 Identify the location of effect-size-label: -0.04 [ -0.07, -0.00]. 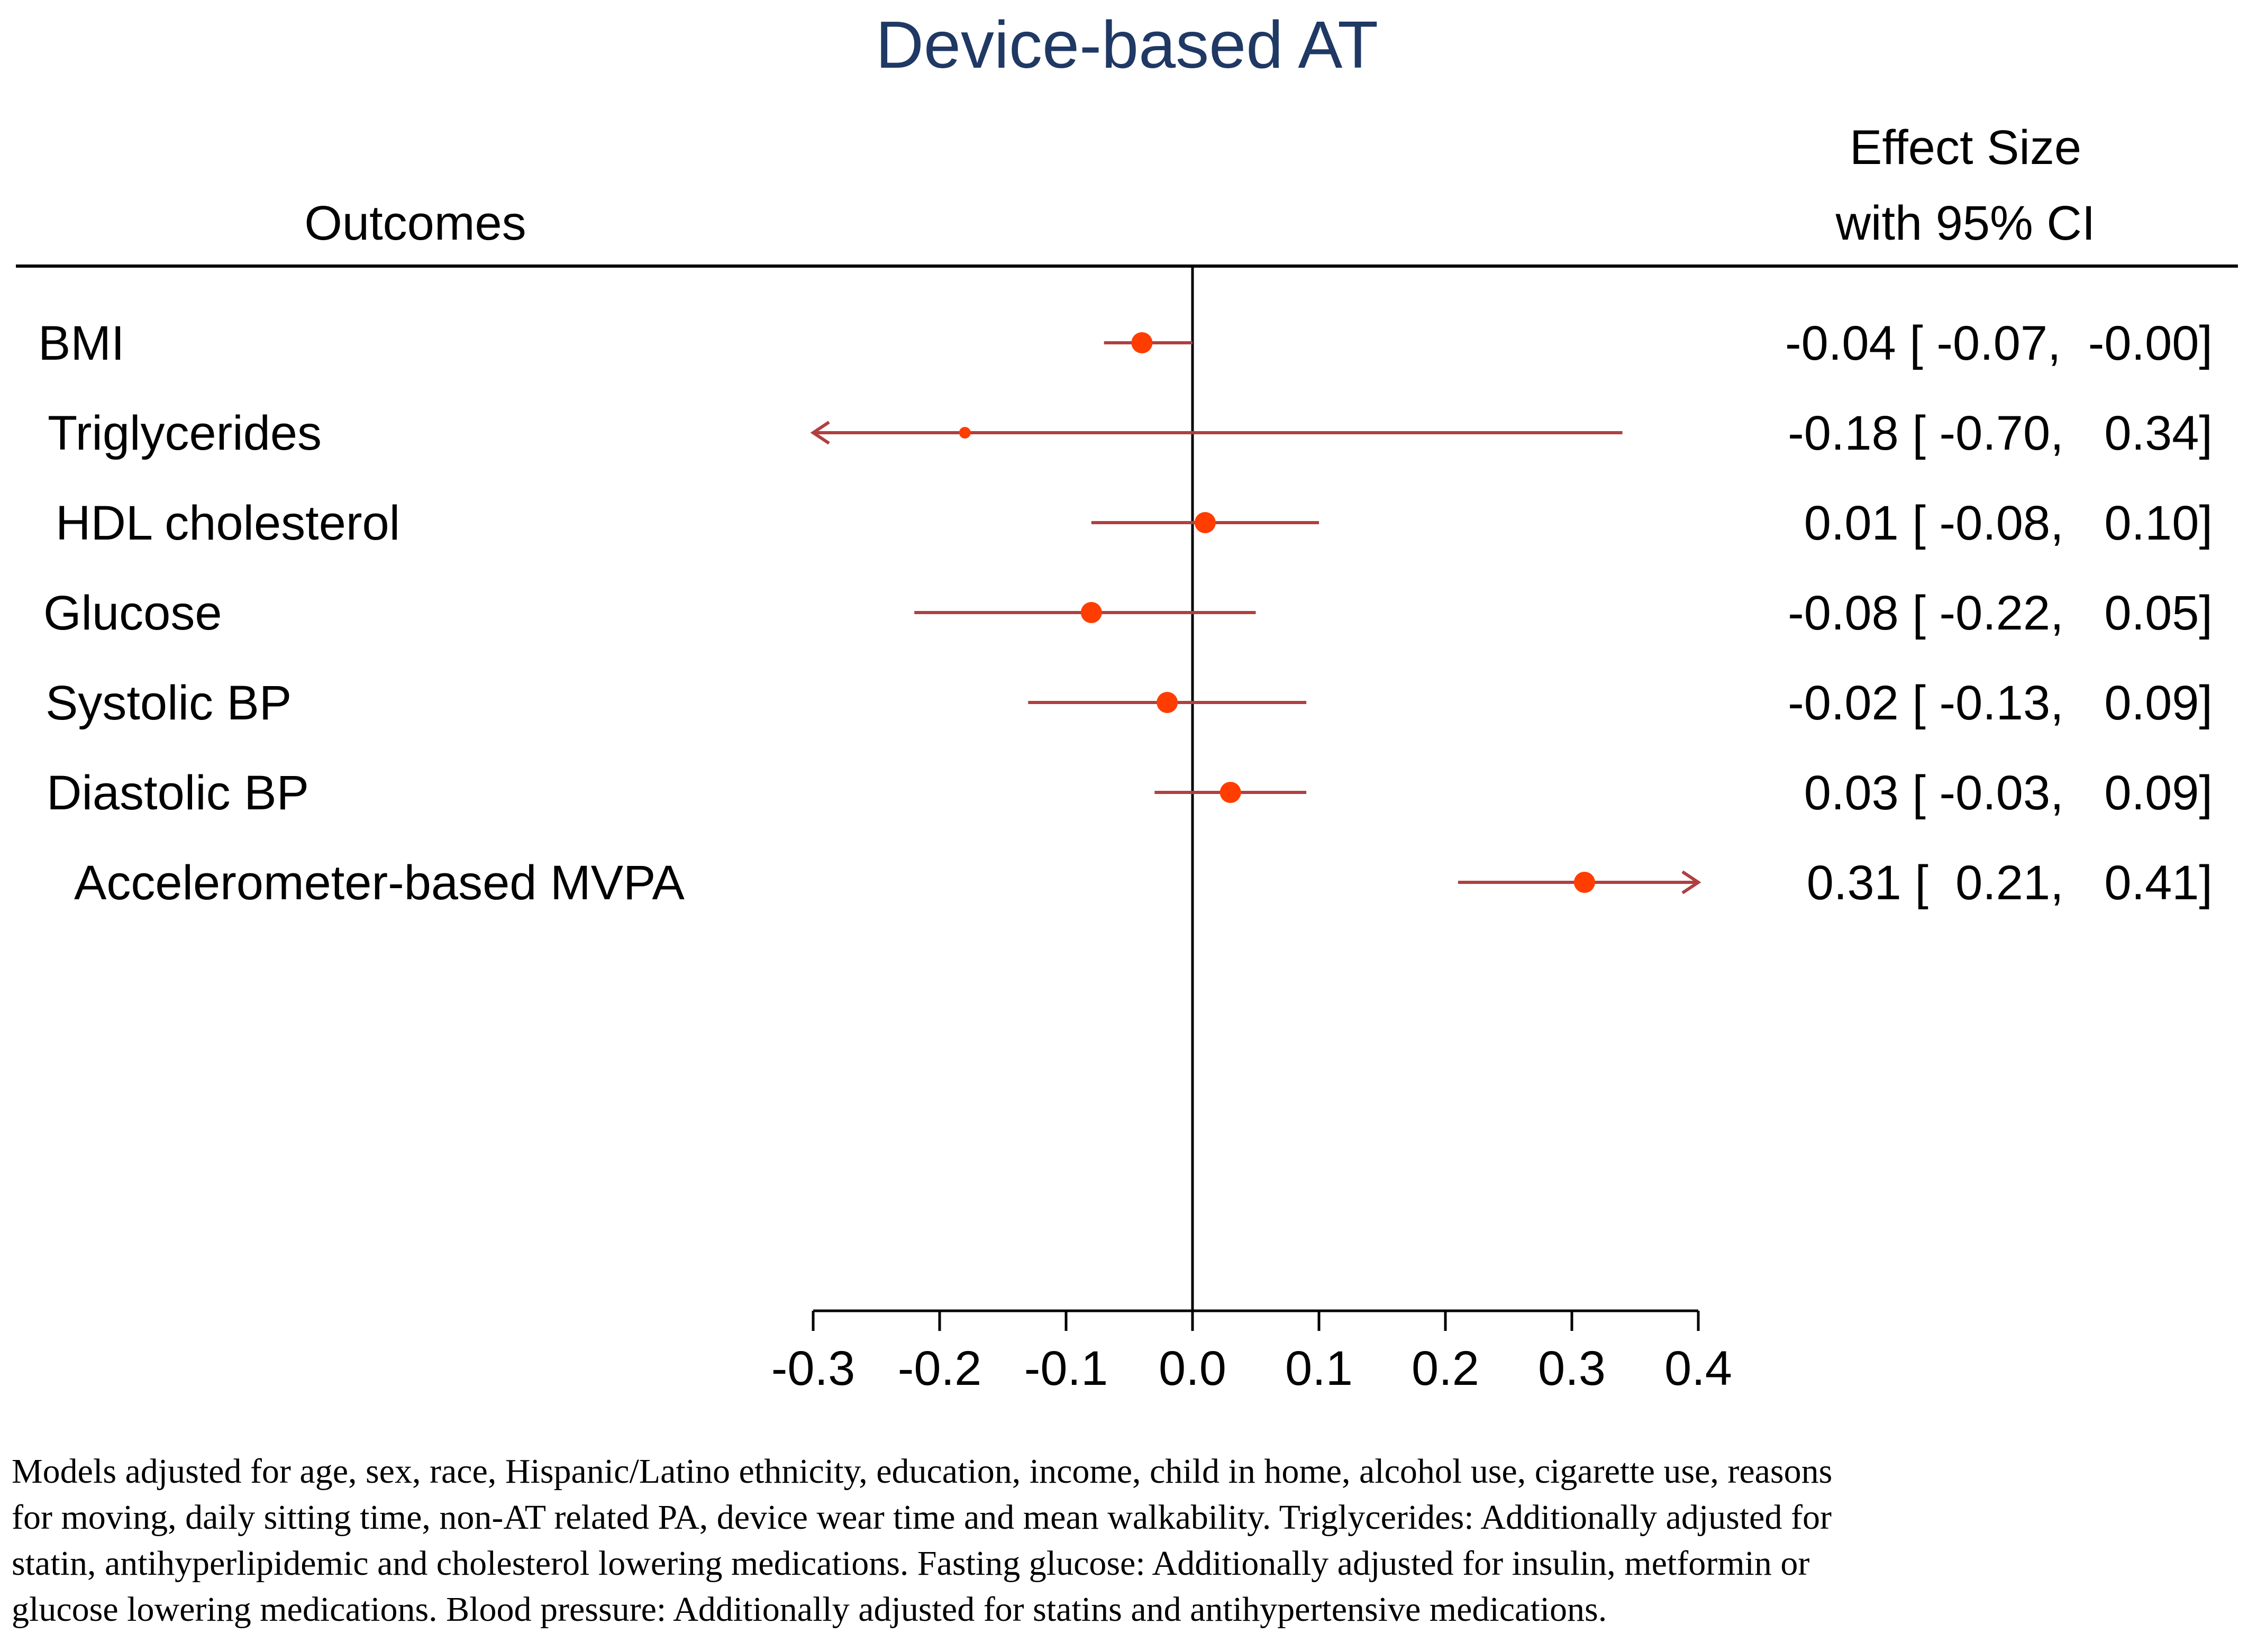
(1999, 343).